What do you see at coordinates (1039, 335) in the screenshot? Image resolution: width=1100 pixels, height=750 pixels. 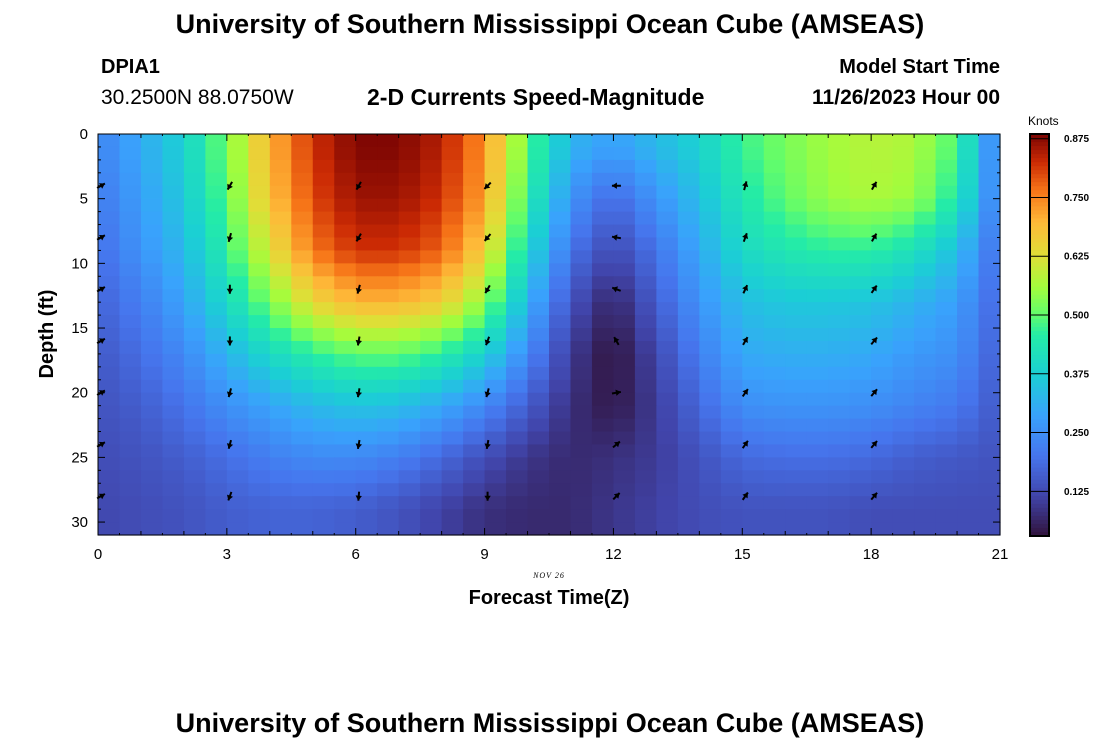 I see `colorbar-frame` at bounding box center [1039, 335].